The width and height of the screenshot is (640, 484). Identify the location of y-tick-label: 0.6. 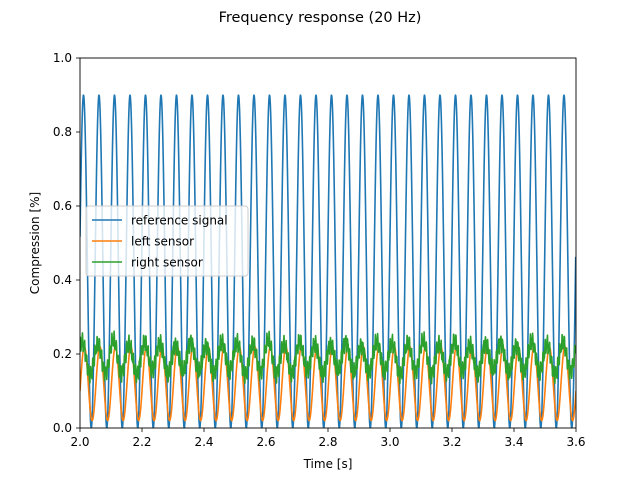
(62, 206).